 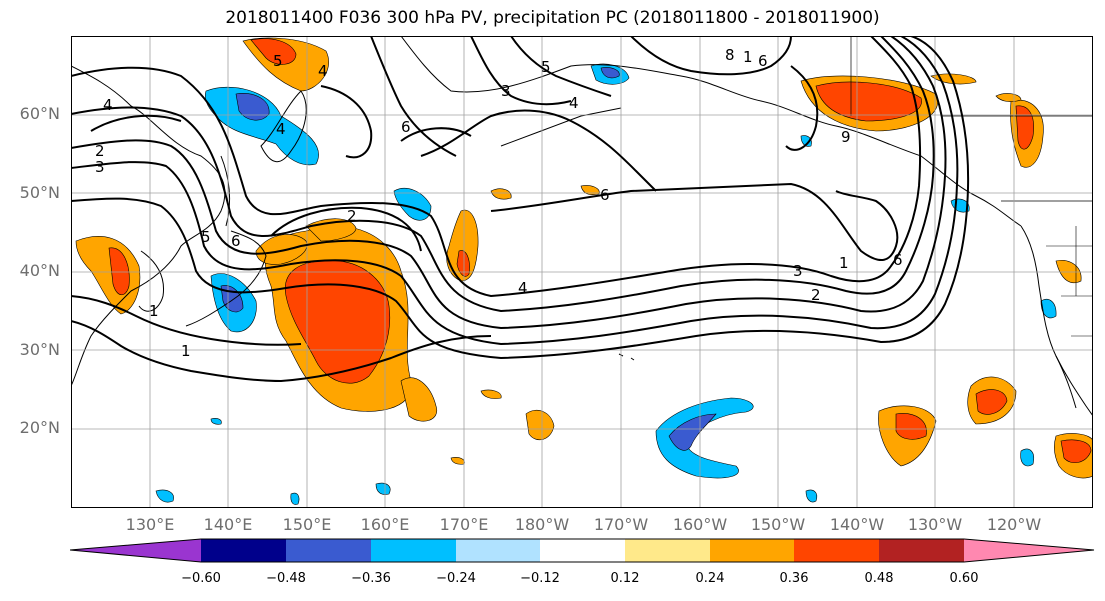 I want to click on lon-label: 140°E, so click(x=228, y=524).